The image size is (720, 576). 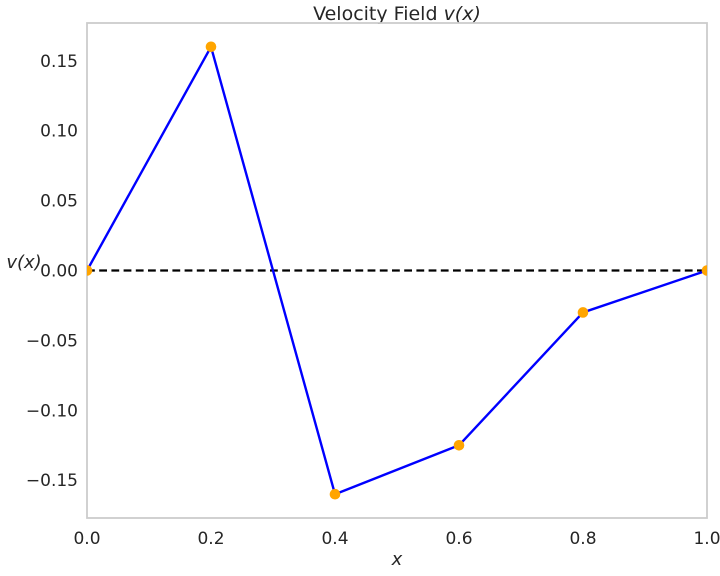 What do you see at coordinates (462, 14) in the screenshot?
I see `chart-title-math: v(x)` at bounding box center [462, 14].